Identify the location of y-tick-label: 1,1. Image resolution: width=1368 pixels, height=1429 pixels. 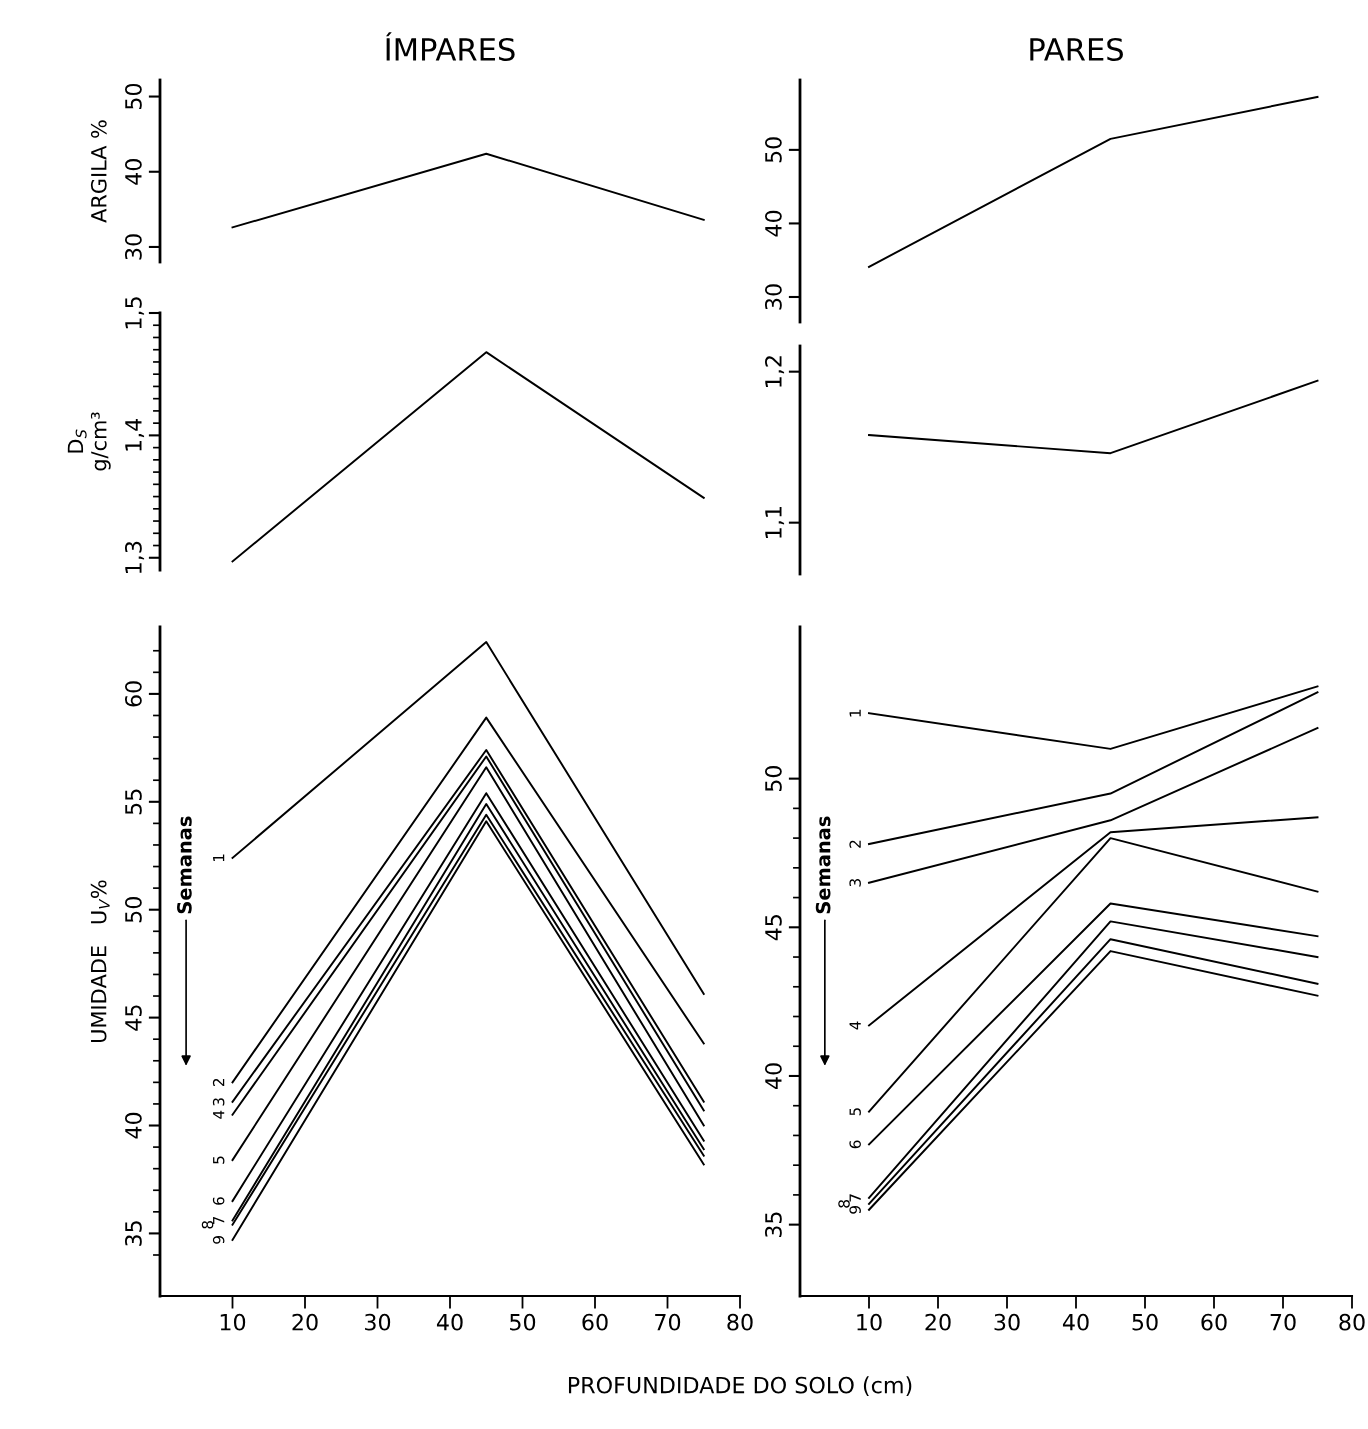
(775, 522).